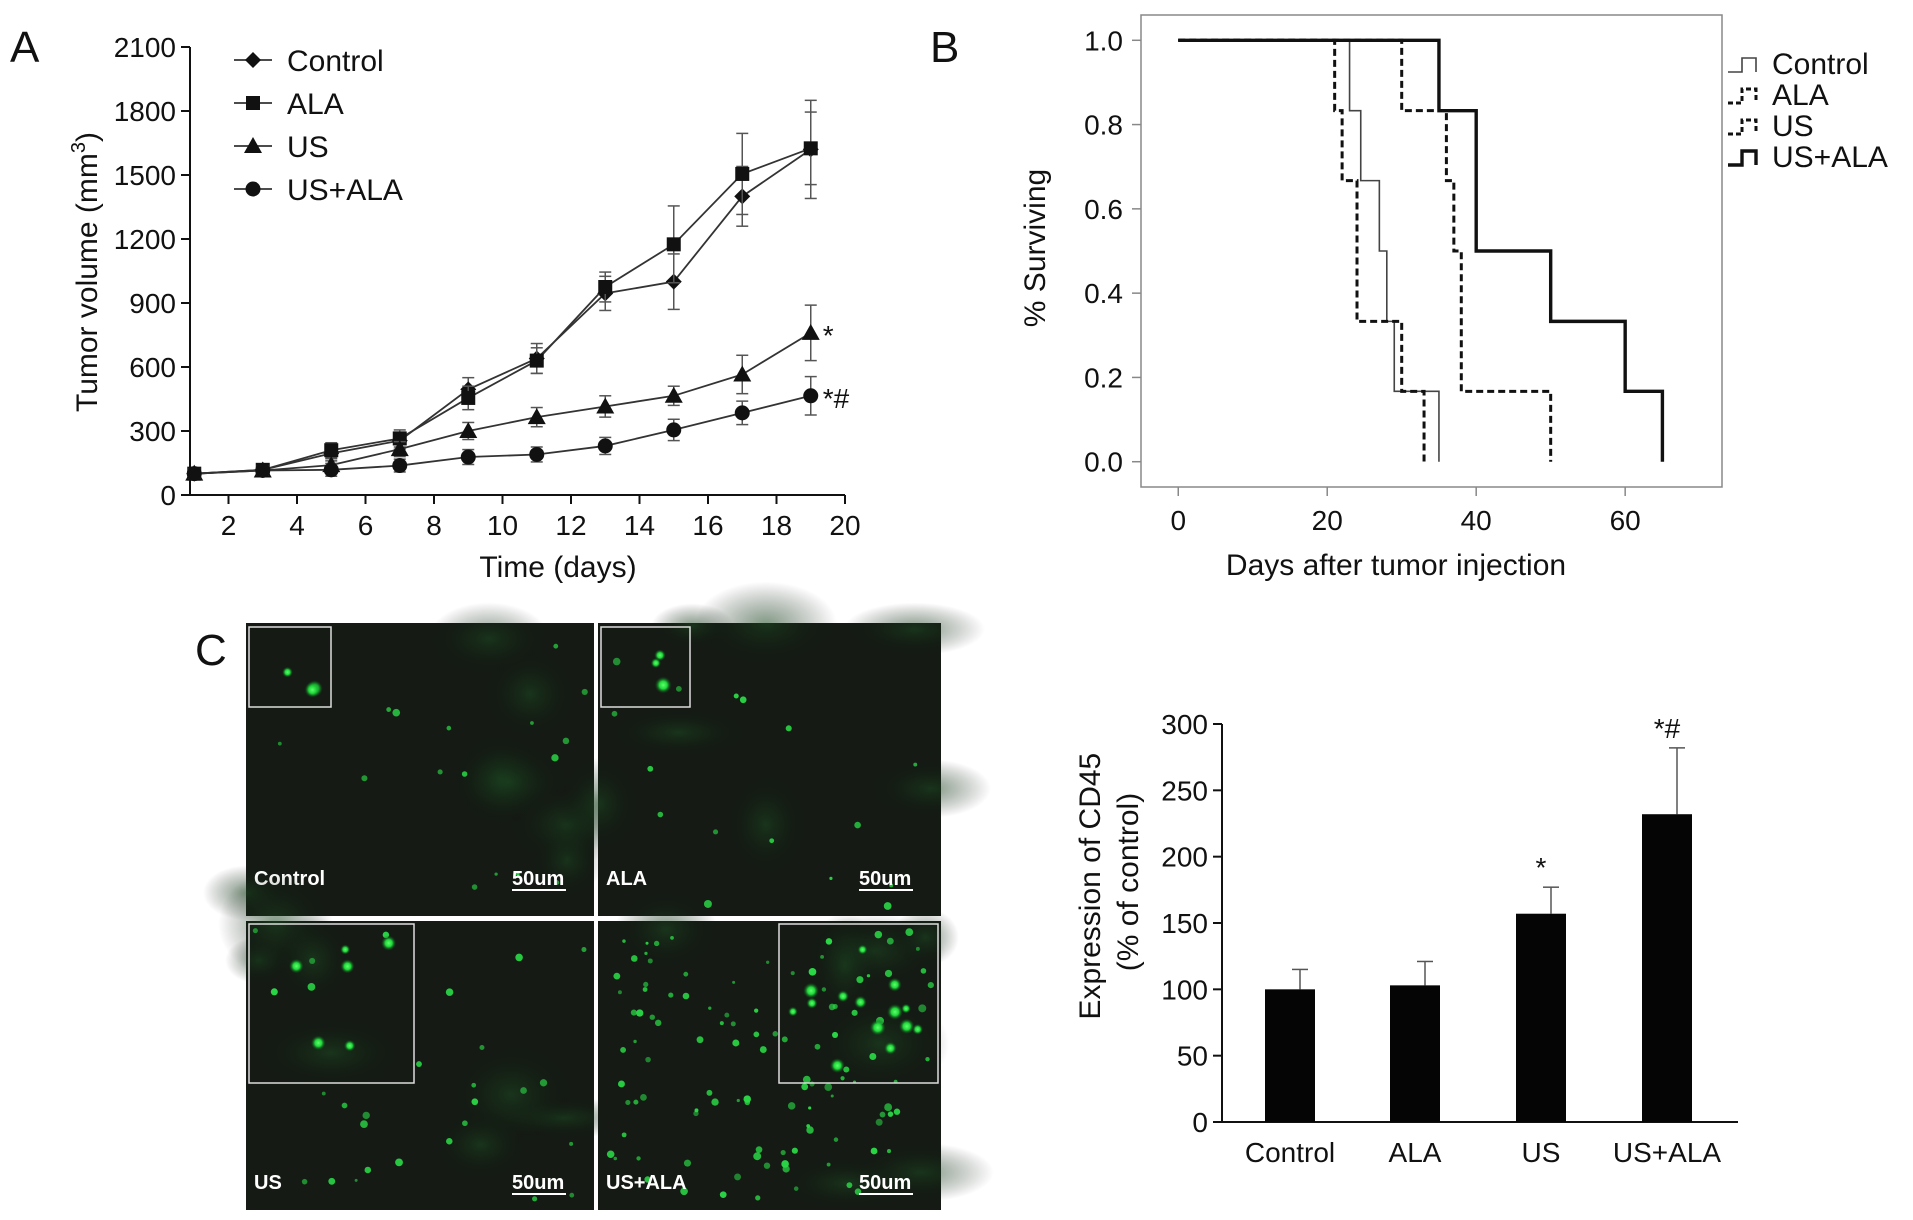 The height and width of the screenshot is (1220, 1913). I want to click on micrograph-us-ala: US+ALA 50um, so click(796, 1050).